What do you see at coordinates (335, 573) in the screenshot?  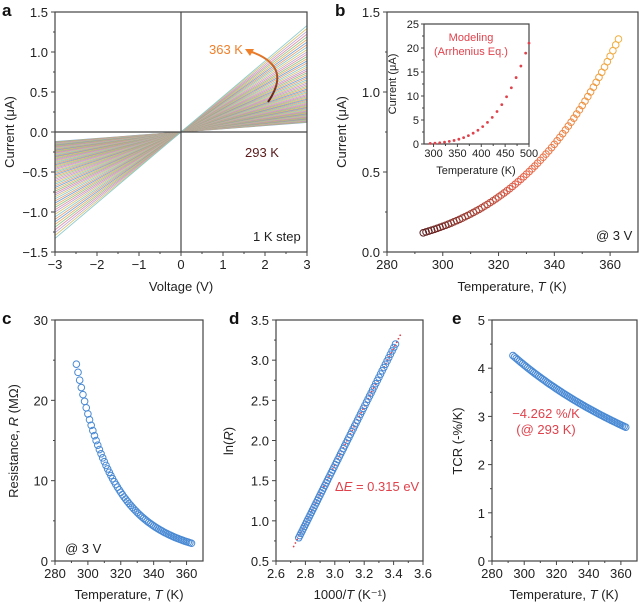 I see `x-tick-label: 3.0` at bounding box center [335, 573].